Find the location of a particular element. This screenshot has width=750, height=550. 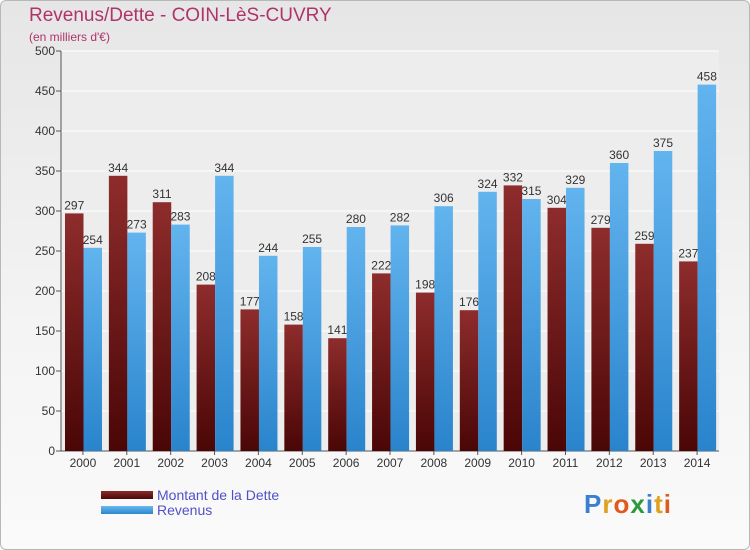

legend: Montant de la Dette Revenus is located at coordinates (190, 502).